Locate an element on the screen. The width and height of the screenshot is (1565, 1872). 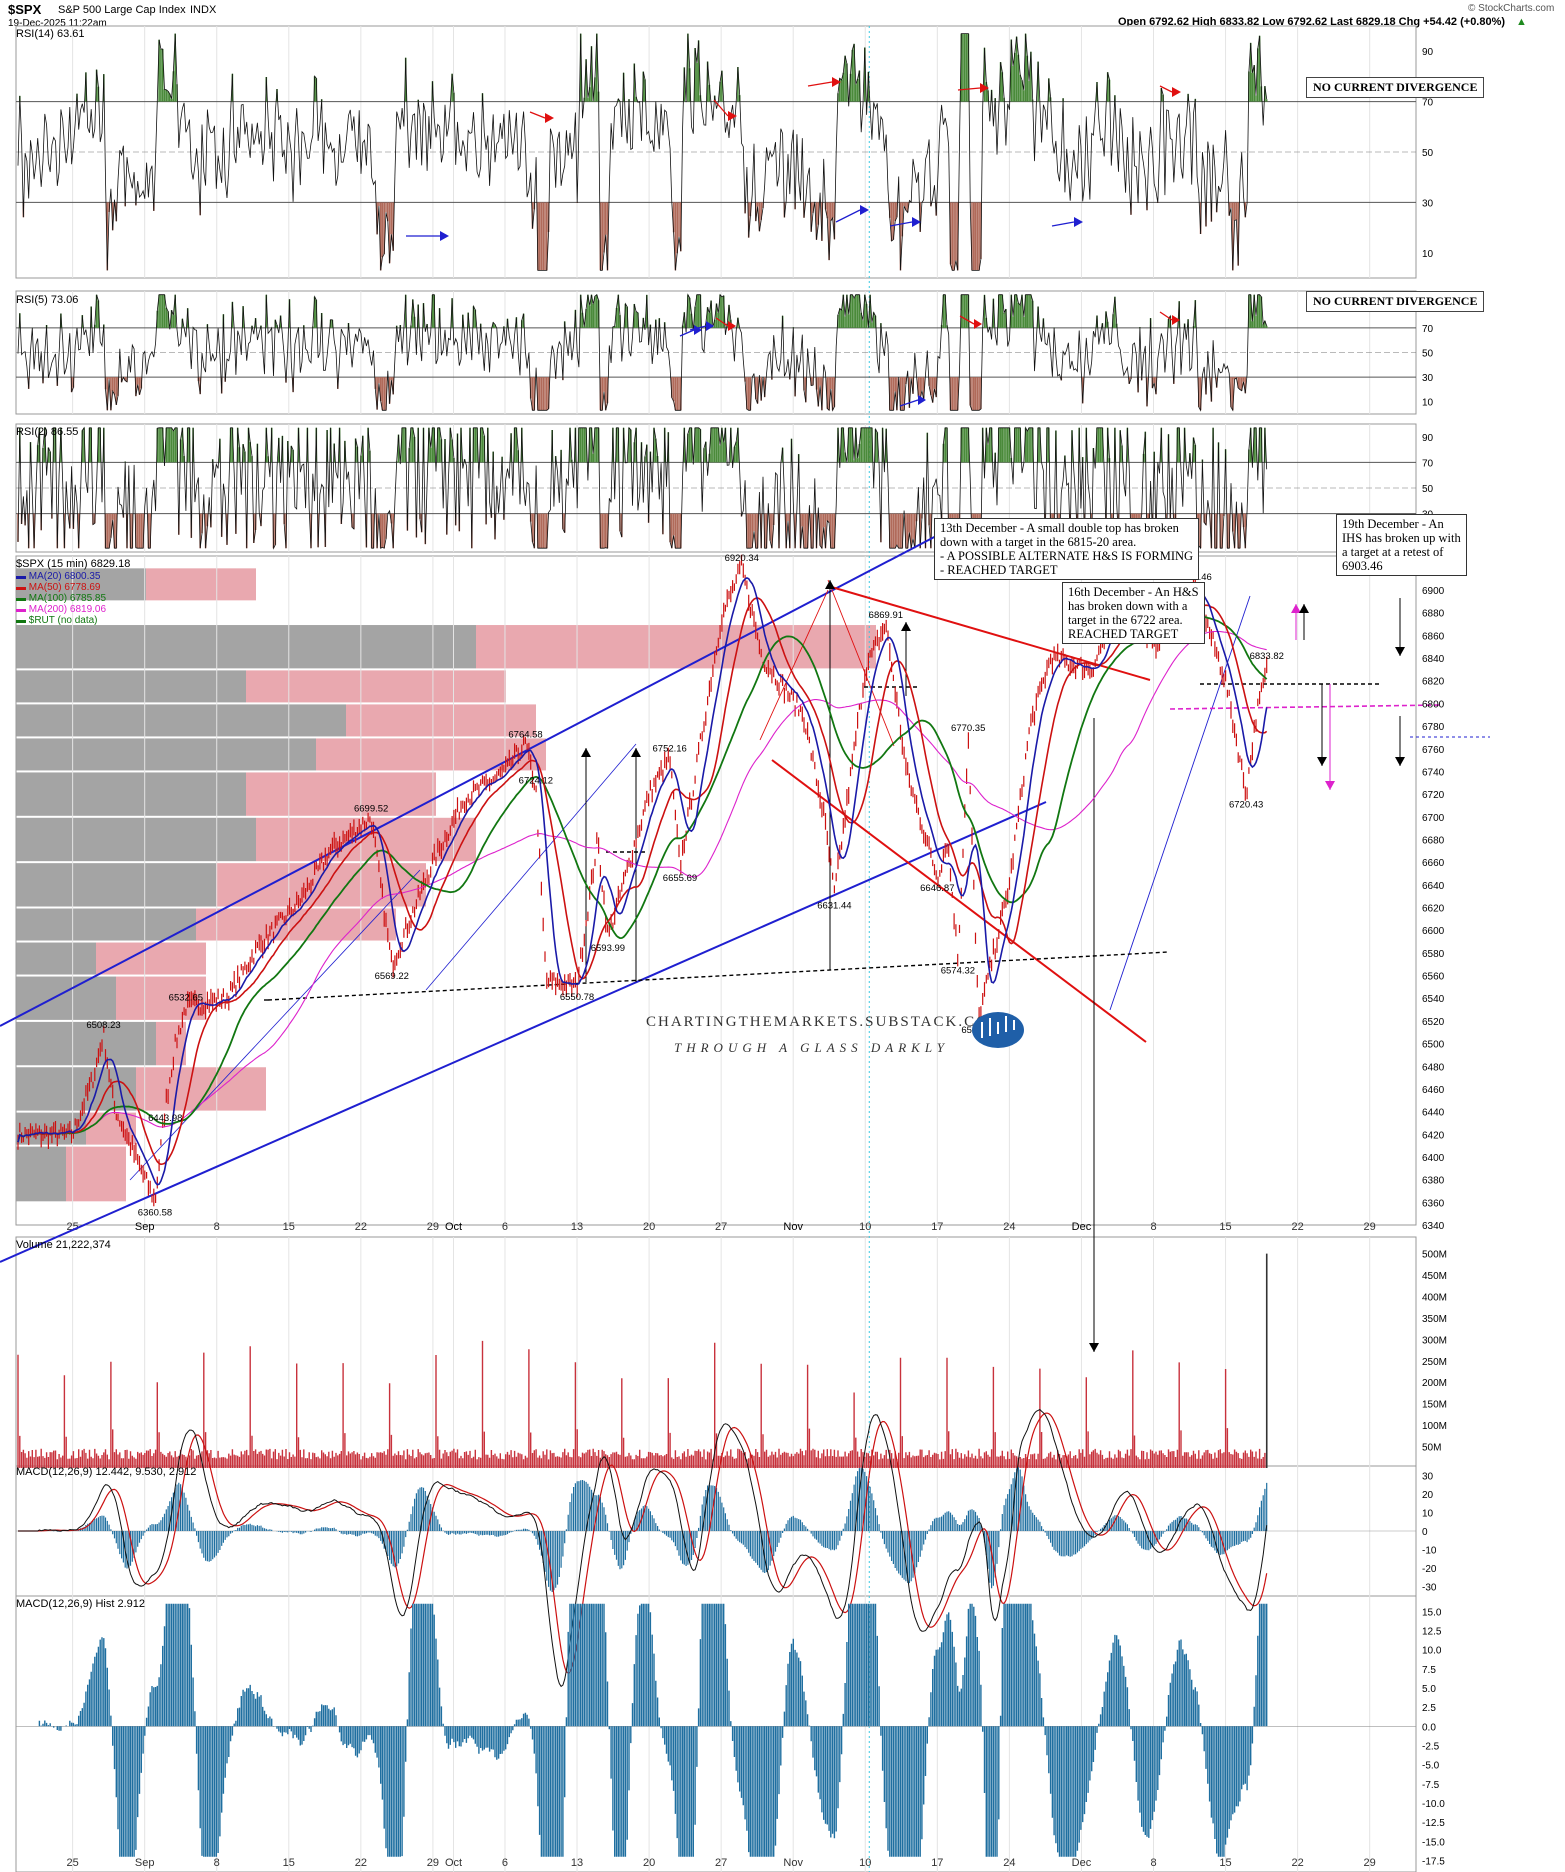
x-tick-label-bottom: 27 is located at coordinates (721, 1863).